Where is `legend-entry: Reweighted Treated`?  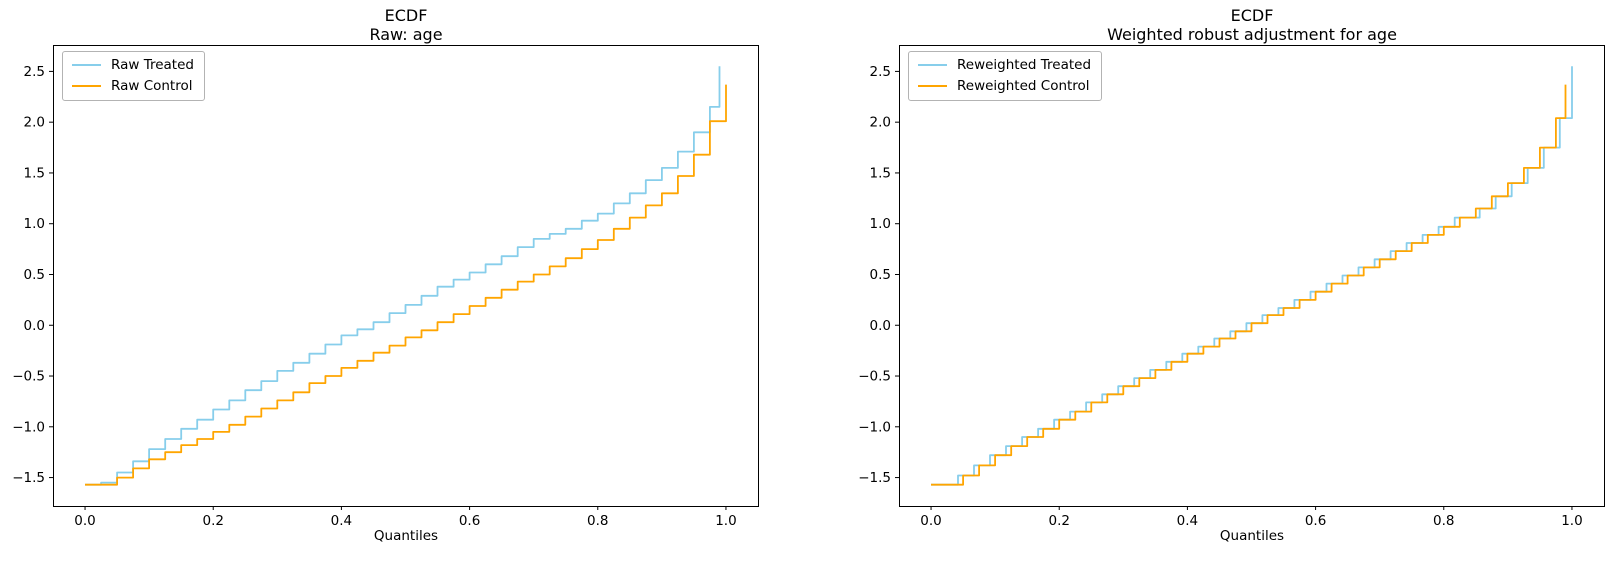
legend-entry: Reweighted Treated is located at coordinates (1004, 65).